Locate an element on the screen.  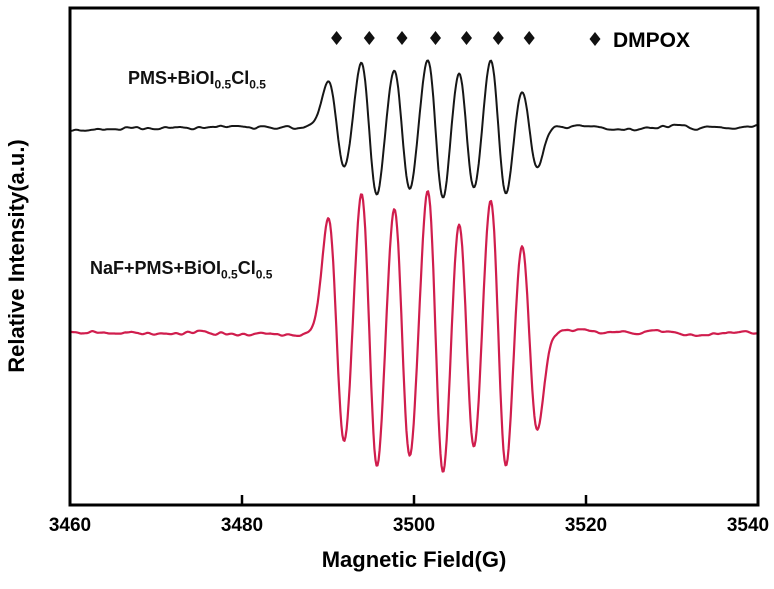
x-tick-label: 3460 is located at coordinates (70, 525).